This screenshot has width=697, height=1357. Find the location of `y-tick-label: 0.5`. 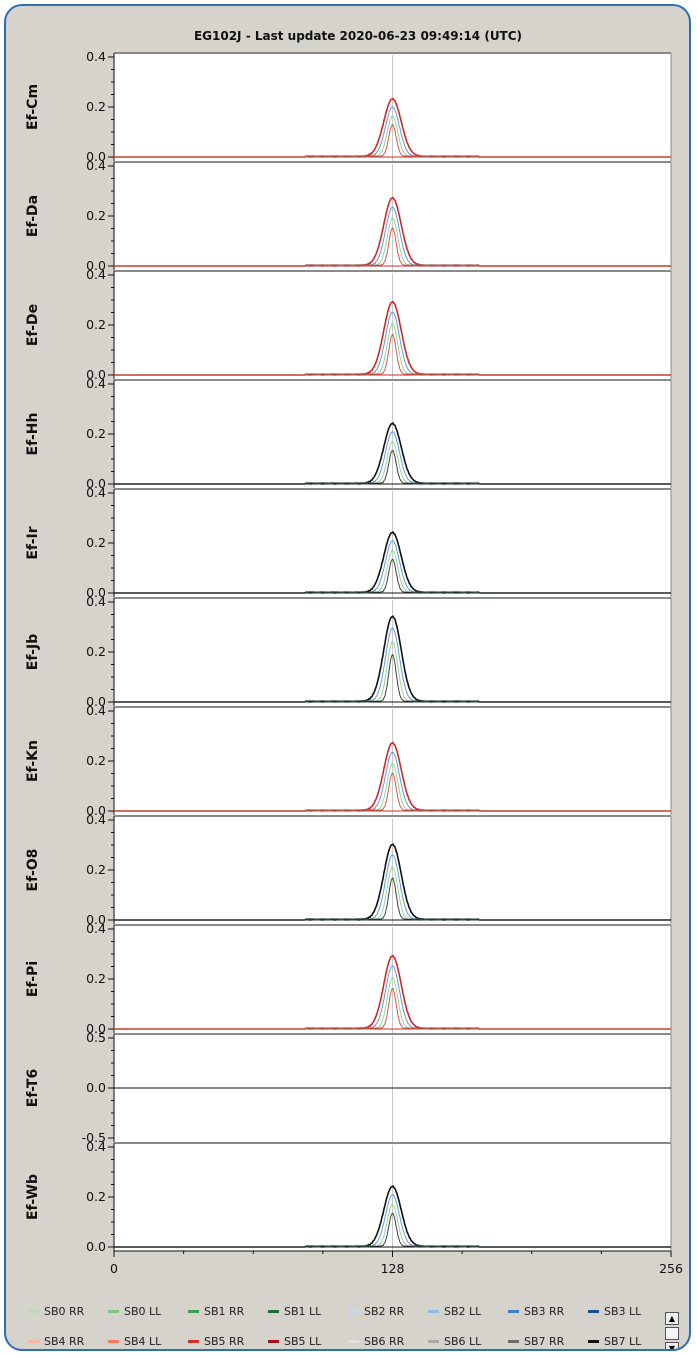

y-tick-label: 0.5 is located at coordinates (96, 1037).